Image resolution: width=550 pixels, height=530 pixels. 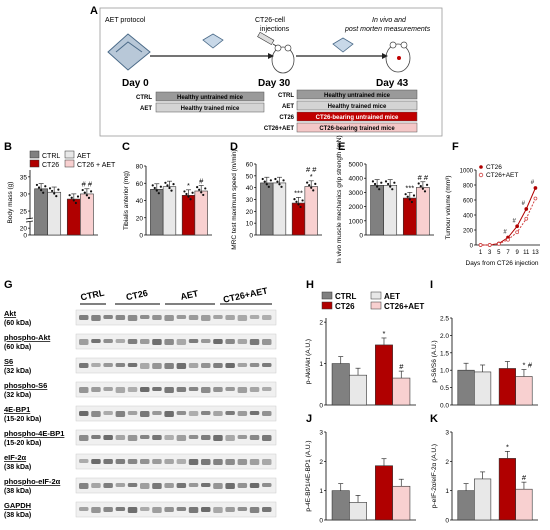 What do you see at coordinates (135, 83) in the screenshot?
I see `day0-label: Day 0` at bounding box center [135, 83].